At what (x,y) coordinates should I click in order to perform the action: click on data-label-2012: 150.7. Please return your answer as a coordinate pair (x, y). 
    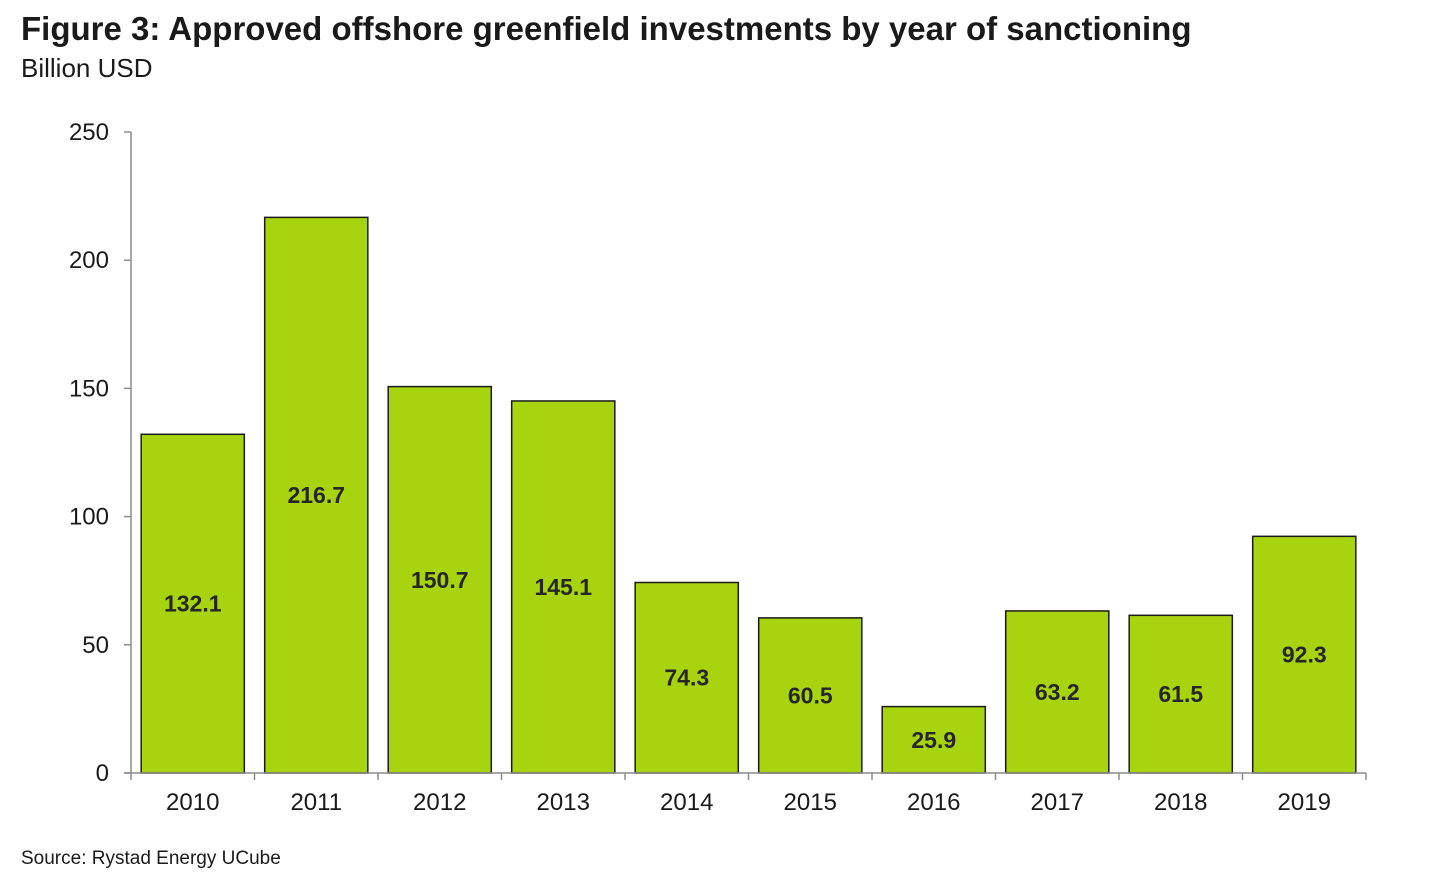
    Looking at the image, I should click on (440, 580).